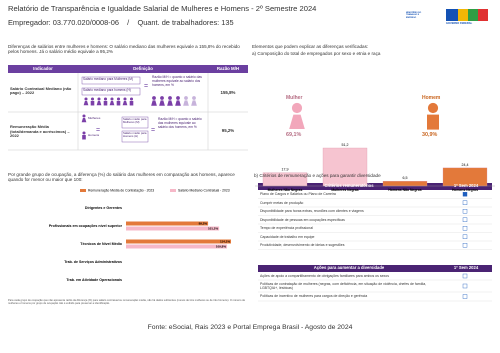  What do you see at coordinates (285, 190) in the screenshot?
I see `category-label: Mulheres Não Negras` at bounding box center [285, 190].